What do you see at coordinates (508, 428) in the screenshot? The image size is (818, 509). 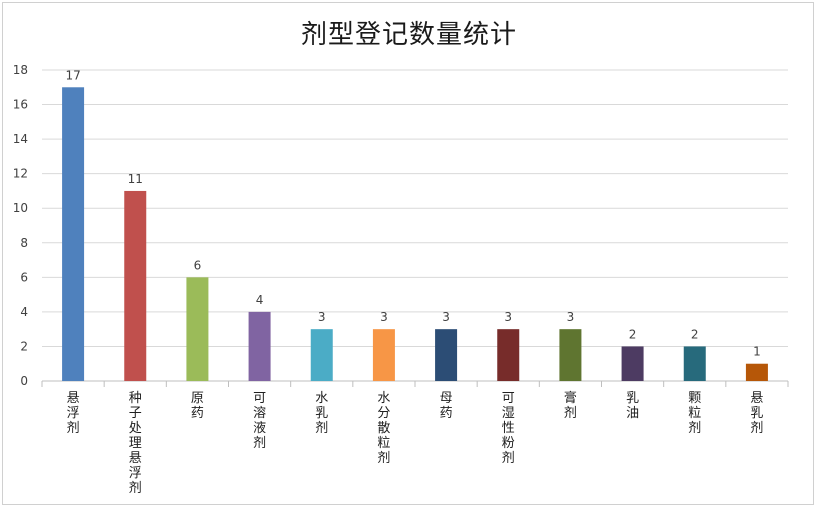 I see `category-label: 可湿性粉剂` at bounding box center [508, 428].